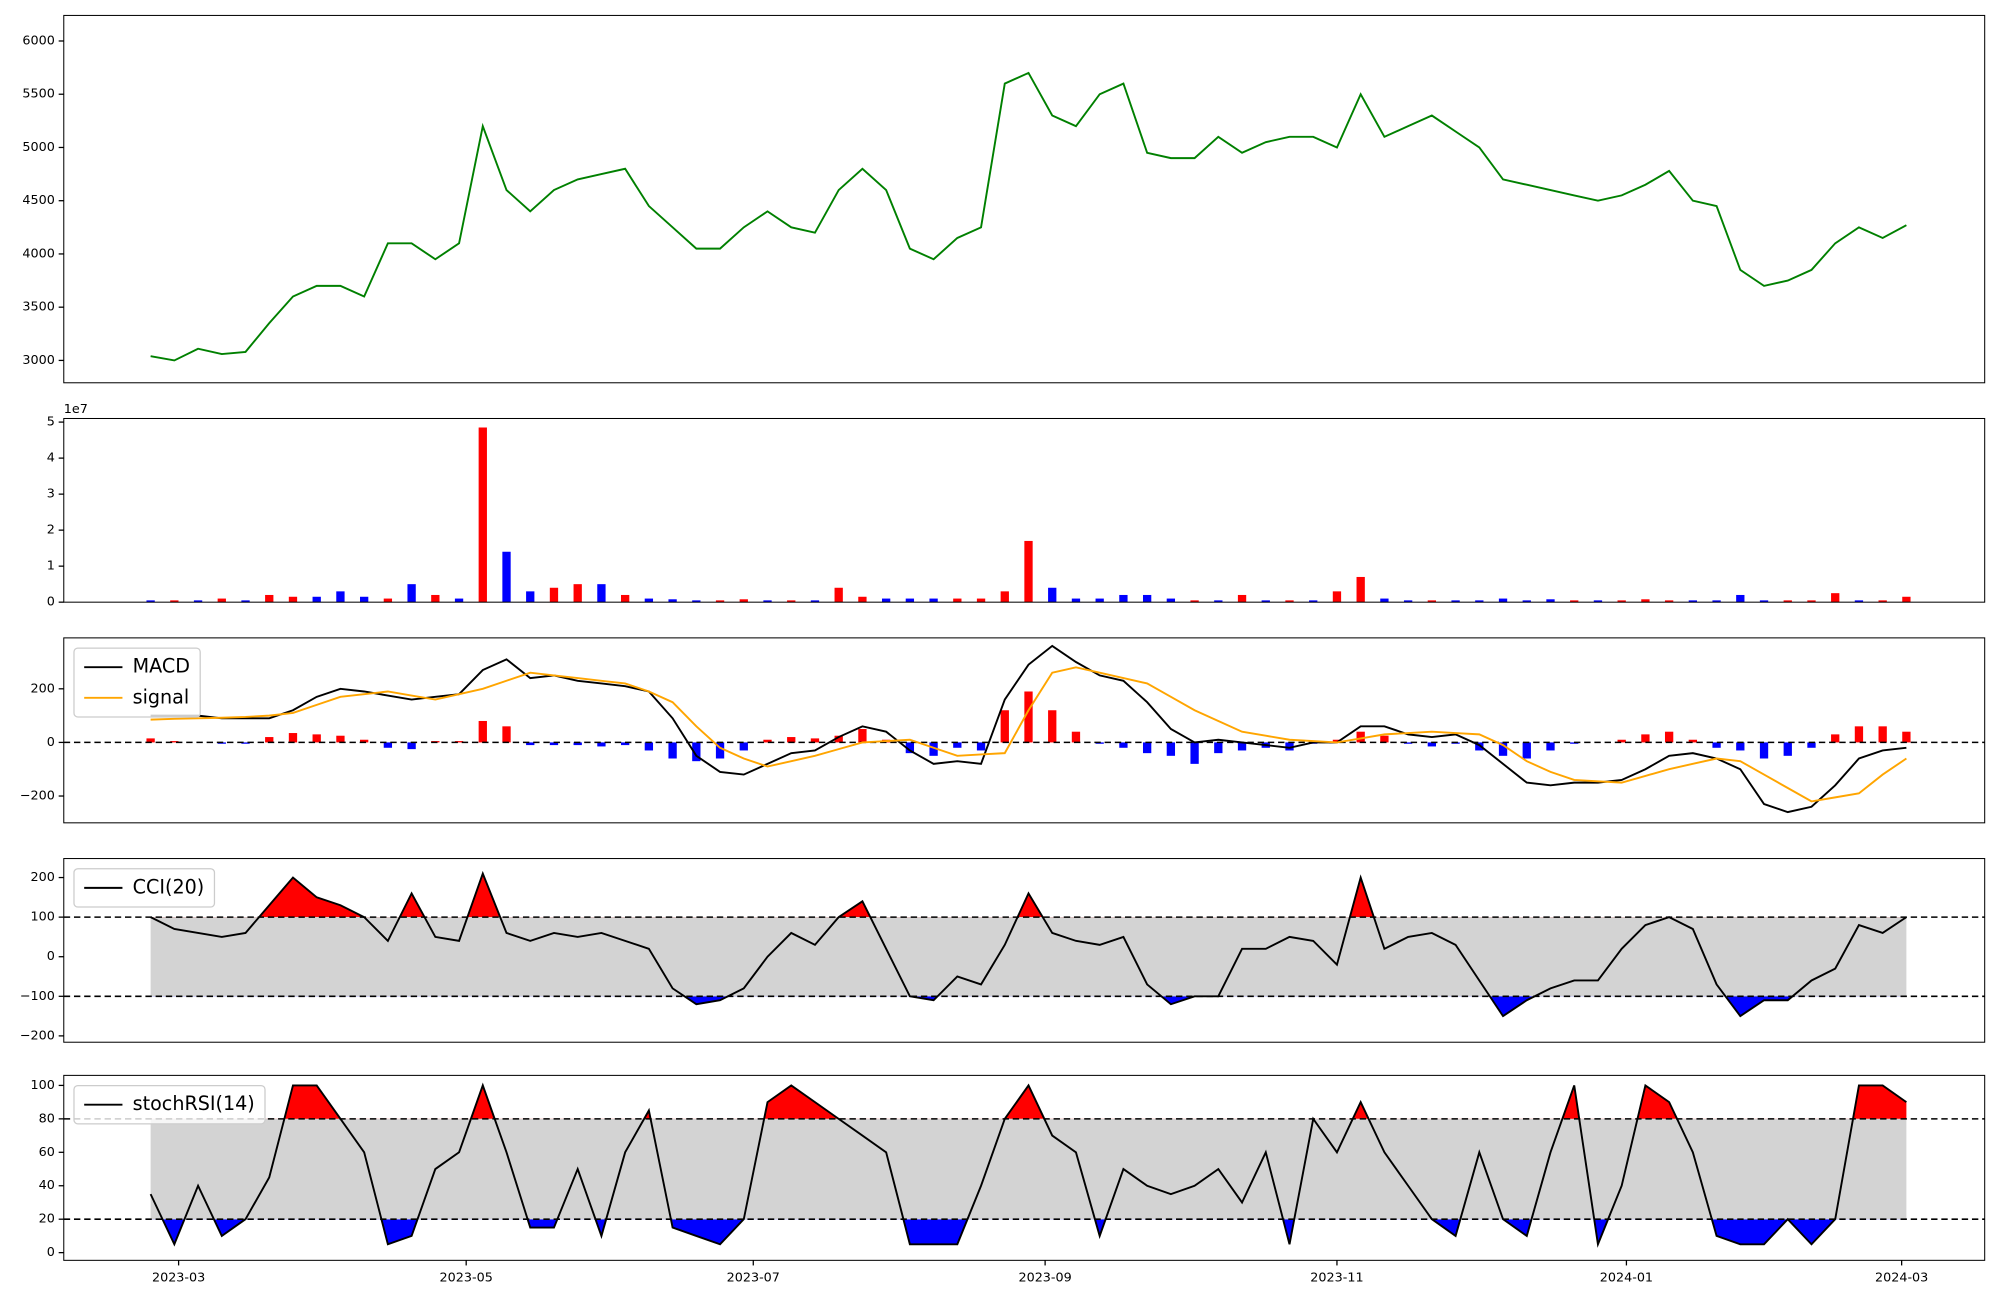 This screenshot has height=1300, width=2000. I want to click on x-tick-label: 2024-01, so click(1626, 1278).